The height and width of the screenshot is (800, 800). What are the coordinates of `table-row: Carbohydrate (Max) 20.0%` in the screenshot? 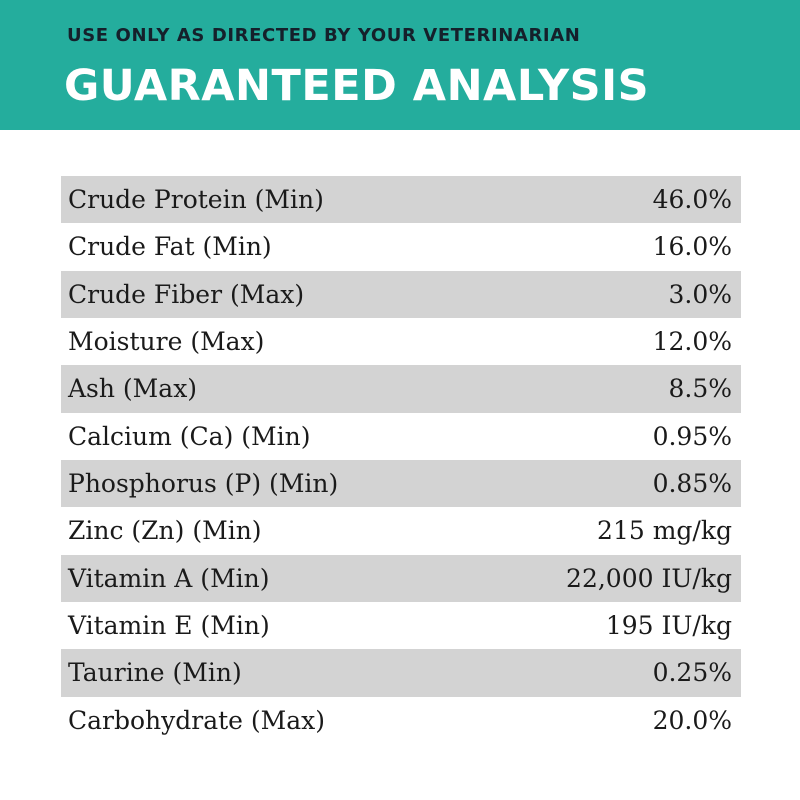 It's located at (401, 720).